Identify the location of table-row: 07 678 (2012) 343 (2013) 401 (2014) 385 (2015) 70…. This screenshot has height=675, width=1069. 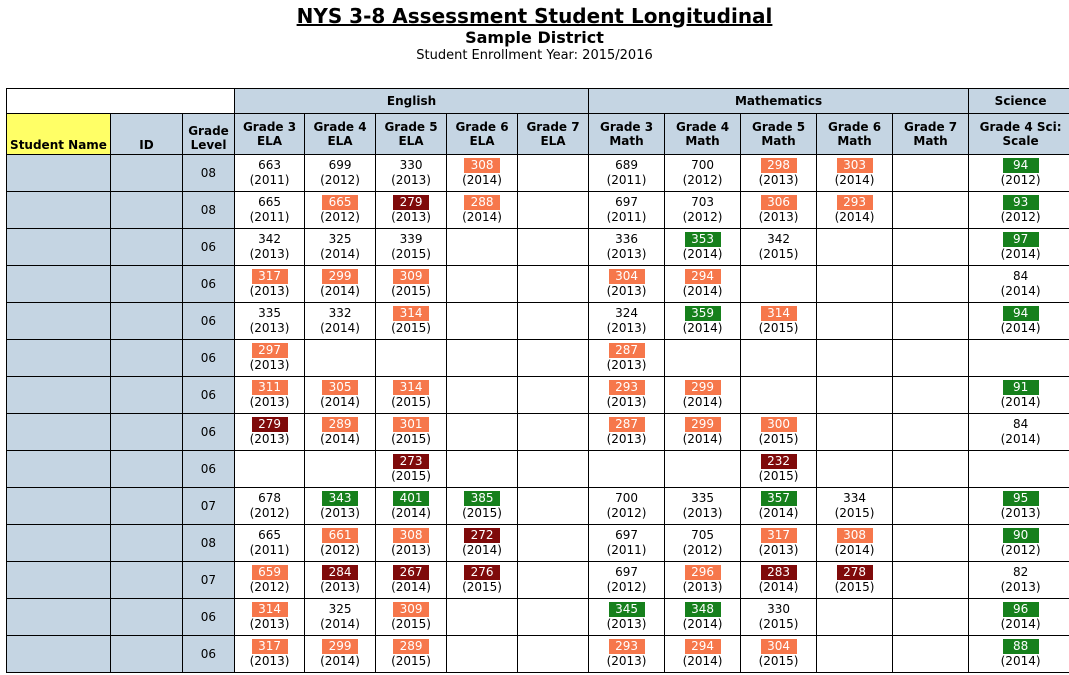
(537, 506).